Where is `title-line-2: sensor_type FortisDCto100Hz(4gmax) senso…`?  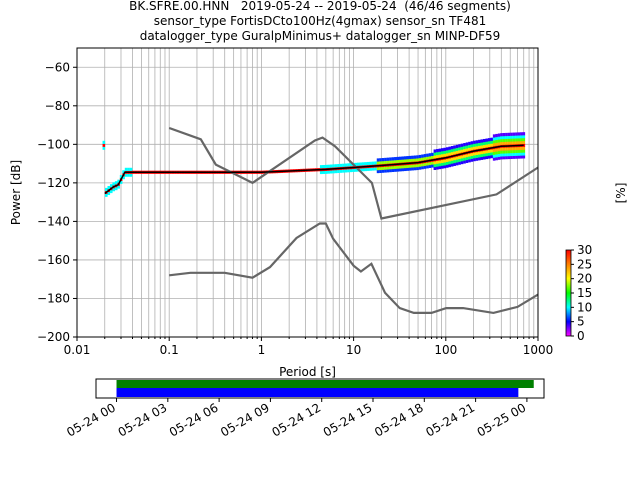 title-line-2: sensor_type FortisDCto100Hz(4gmax) senso… is located at coordinates (320, 21).